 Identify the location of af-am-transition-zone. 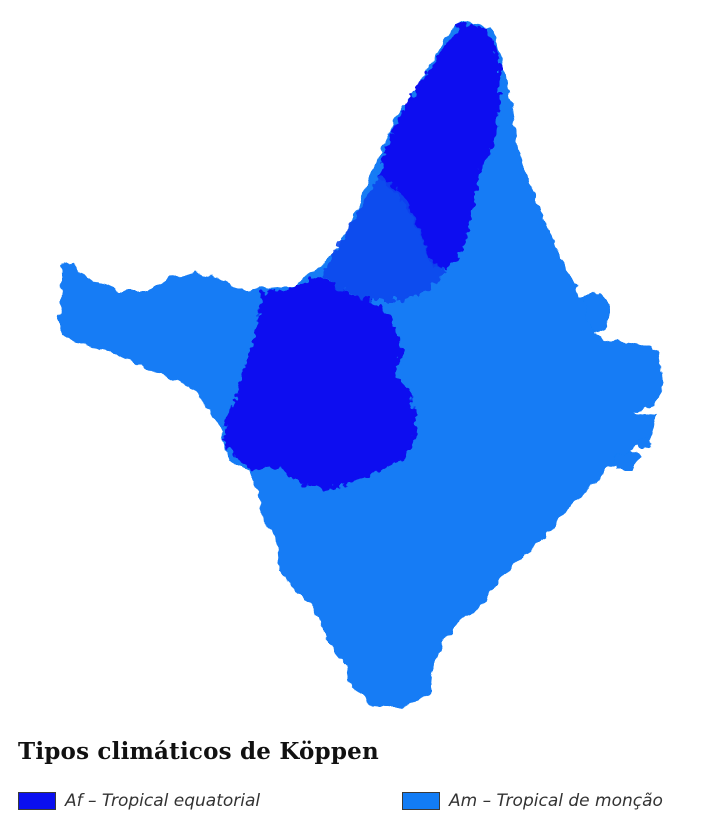
(384, 238).